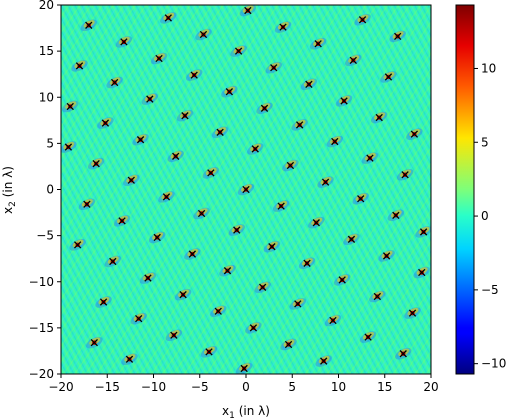 Image resolution: width=512 pixels, height=418 pixels. What do you see at coordinates (60, 387) in the screenshot?
I see `x-tick-label: −20` at bounding box center [60, 387].